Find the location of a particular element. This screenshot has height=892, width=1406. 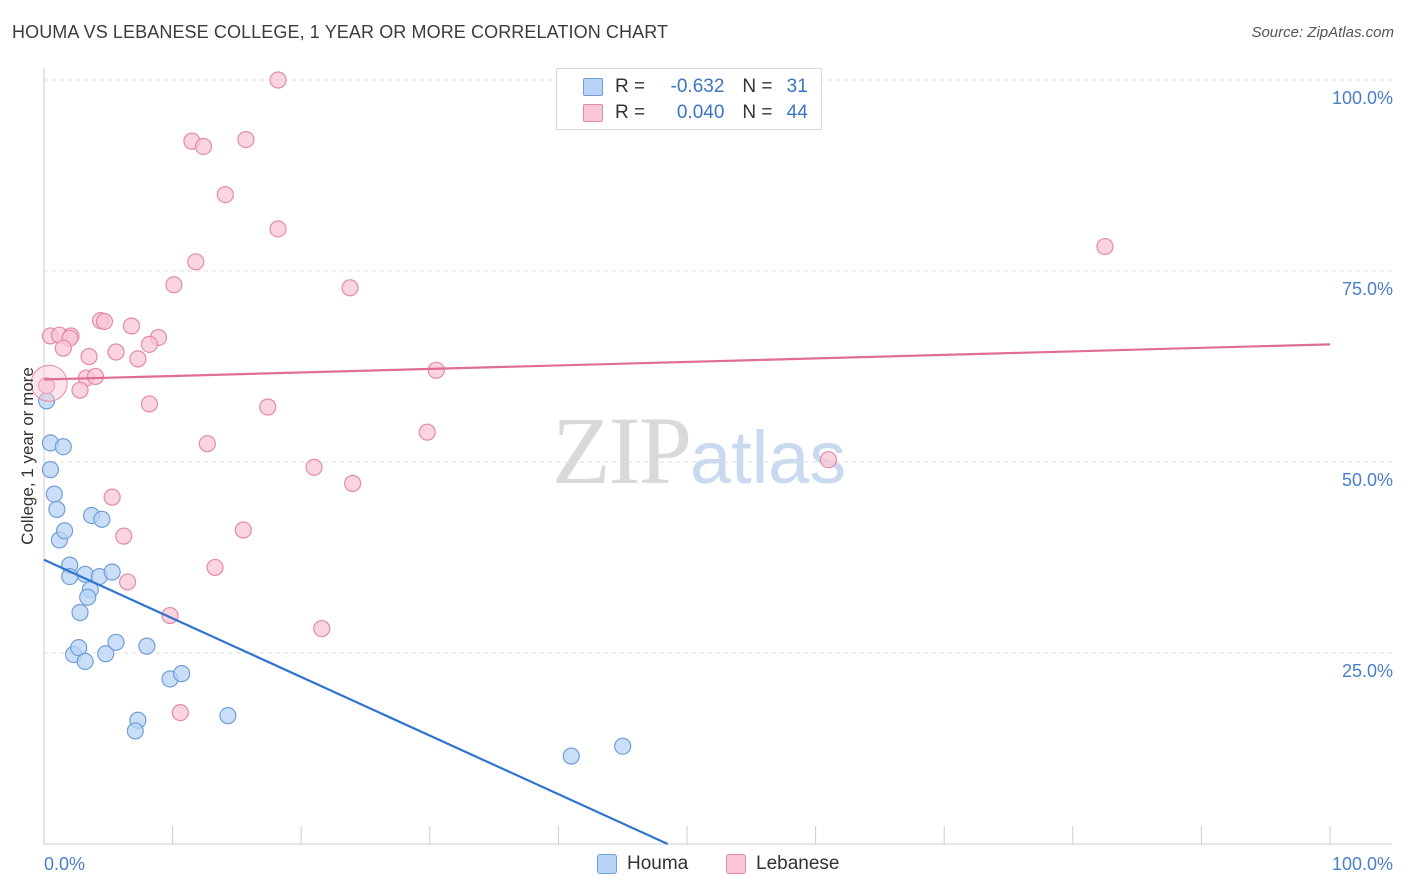

n-value: 31 is located at coordinates (797, 86).